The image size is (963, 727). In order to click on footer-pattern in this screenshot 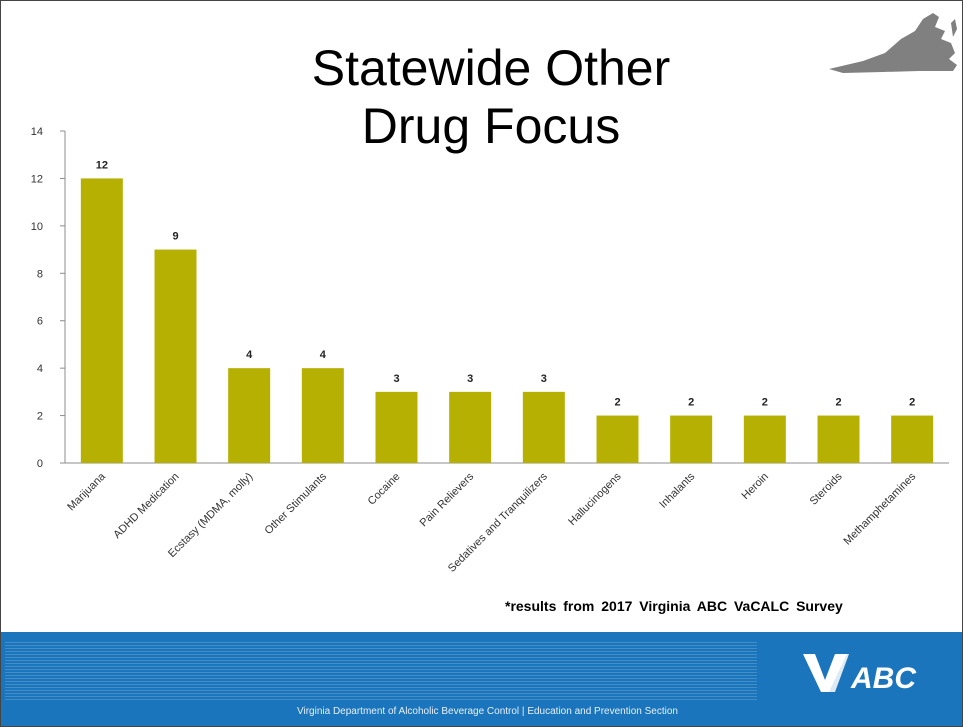, I will do `click(381, 671)`.